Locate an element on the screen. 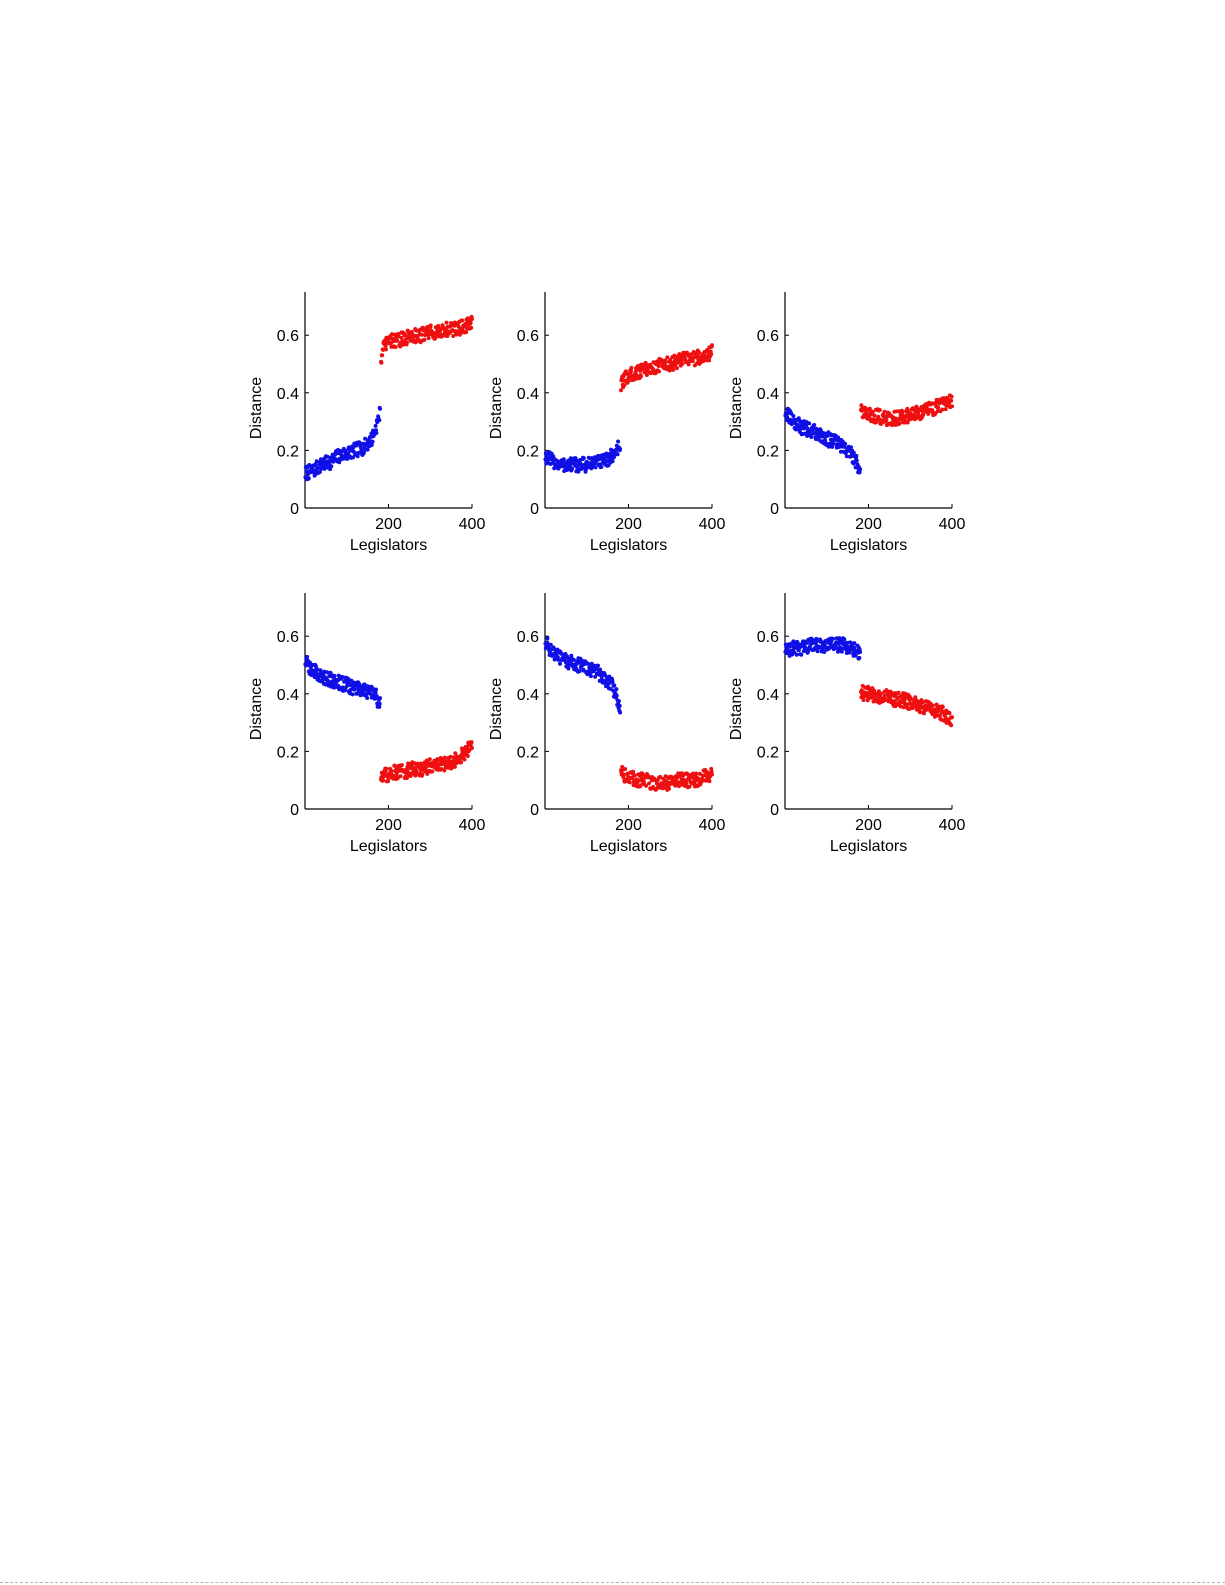 The width and height of the screenshot is (1225, 1585). chart-panel-6: 0 0.2 0.4 0.6 200 400 Legislators Distance is located at coordinates (846, 724).